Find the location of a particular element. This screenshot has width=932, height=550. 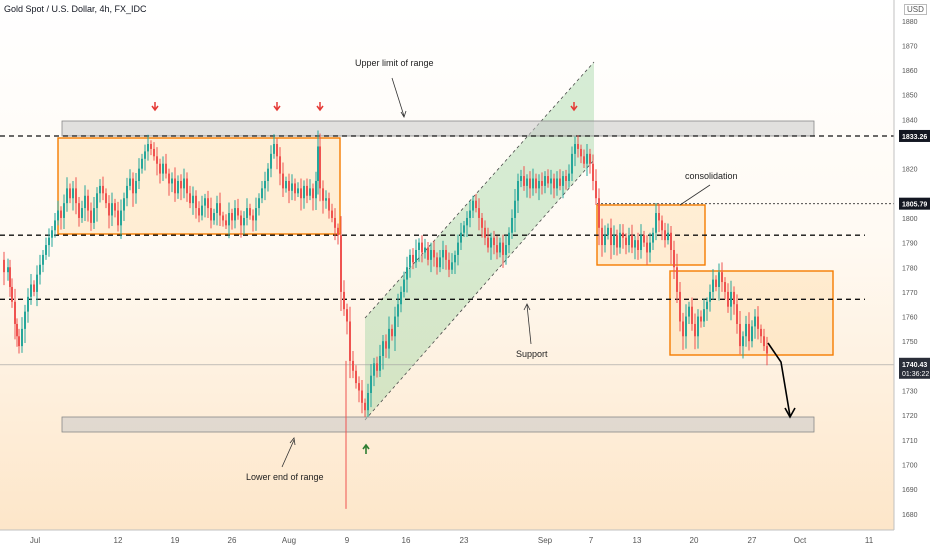

lower-range-band is located at coordinates (438, 424).